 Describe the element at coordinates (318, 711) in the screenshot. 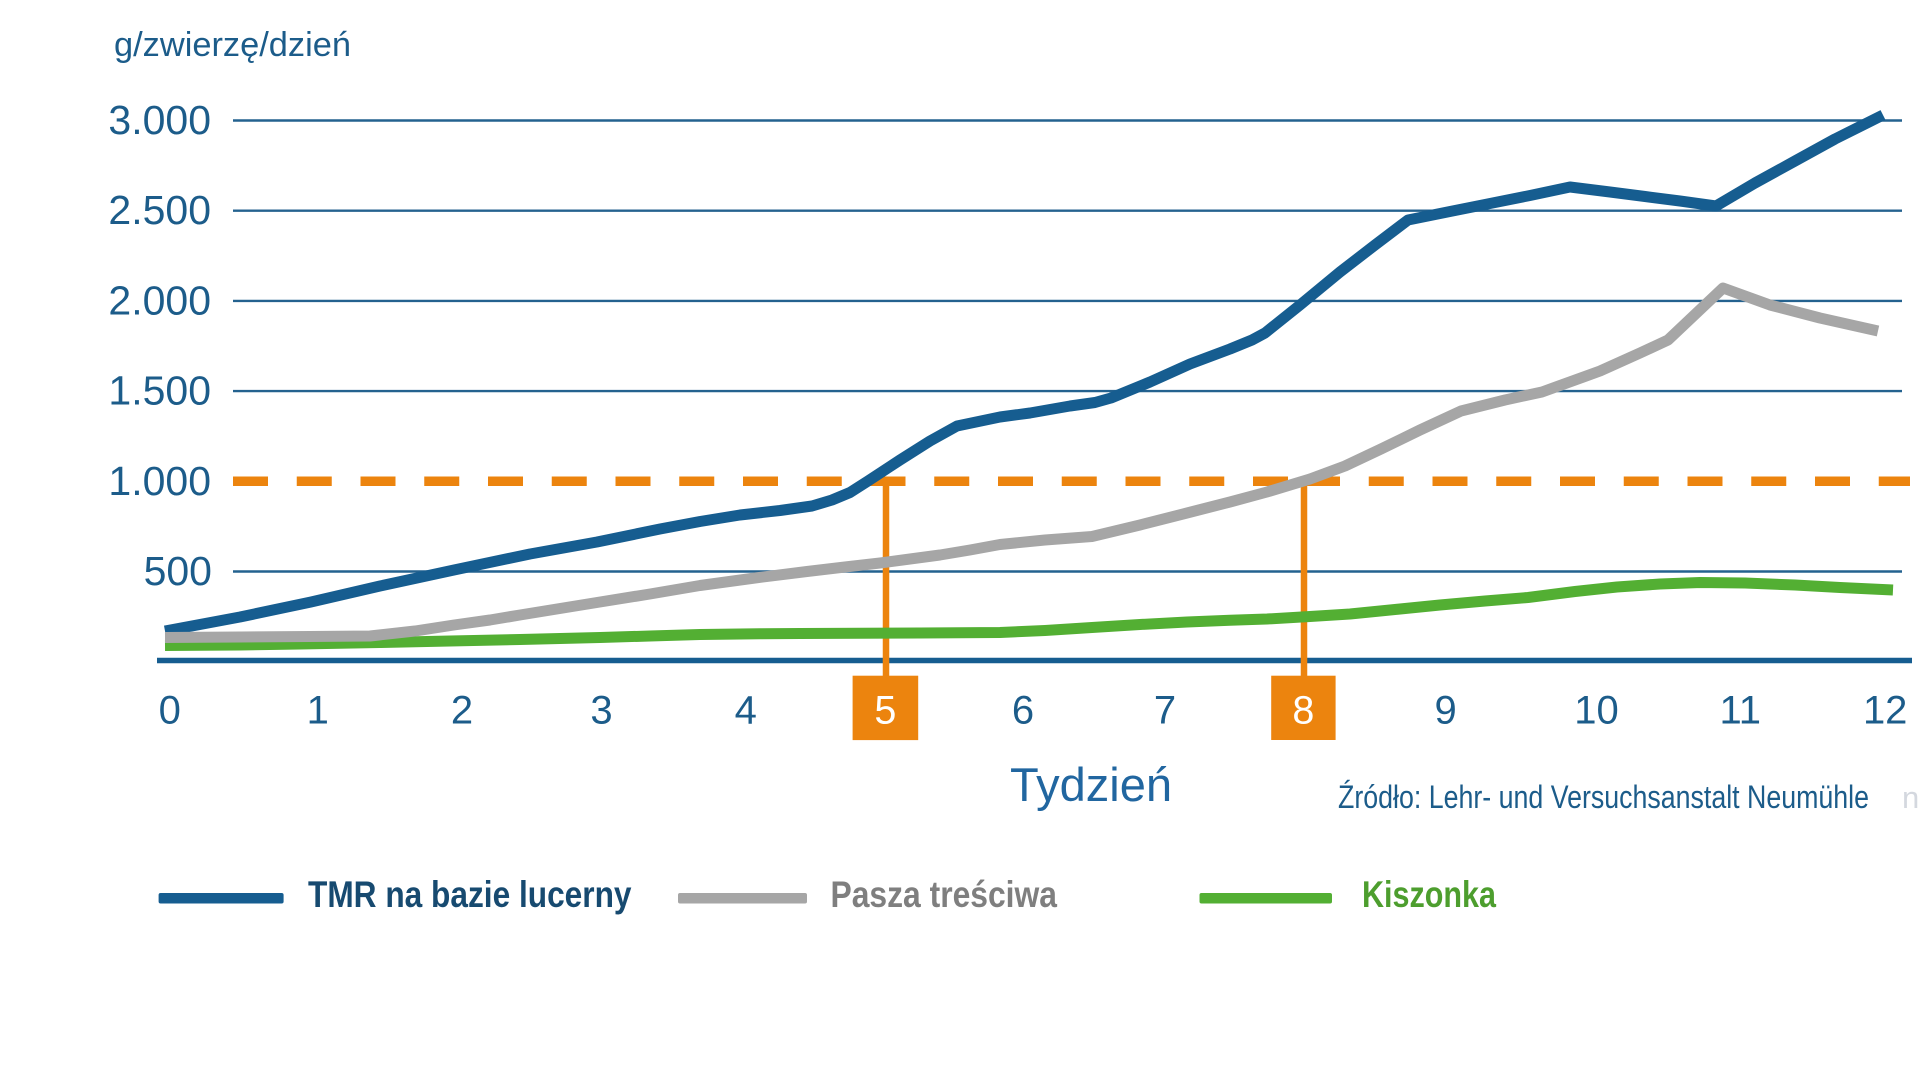

I see `svg-text: 1` at that location.